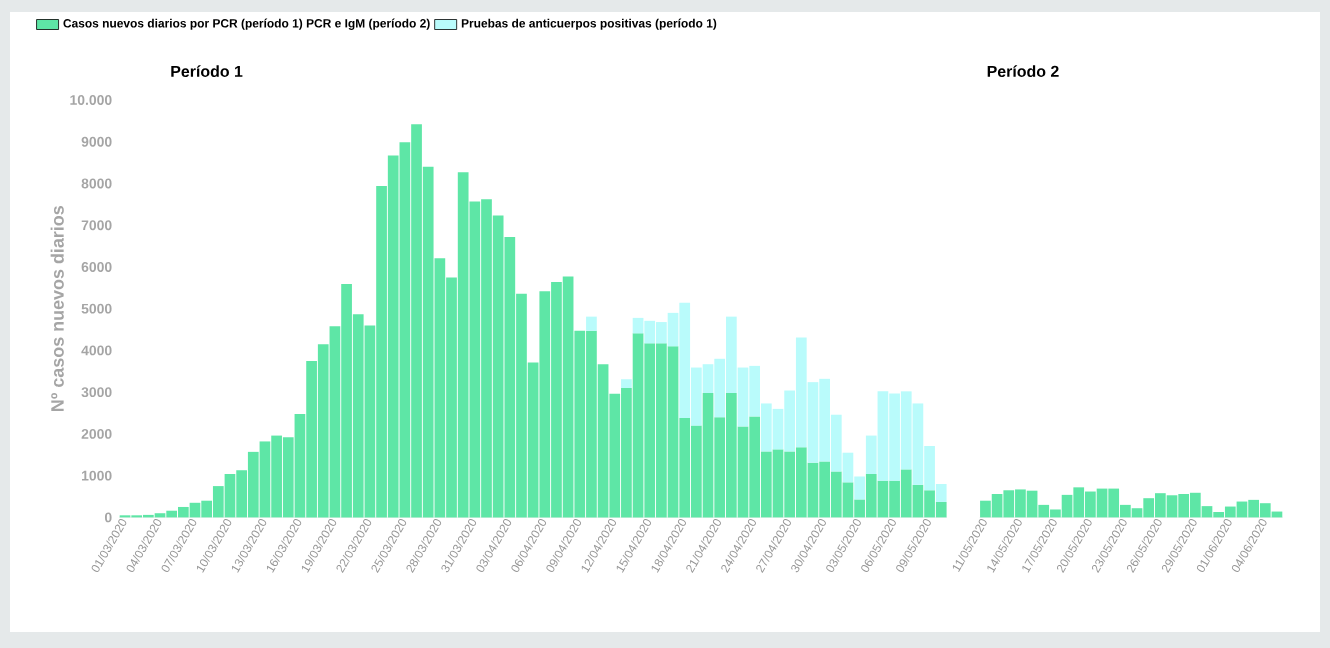 The width and height of the screenshot is (1330, 648). Describe the element at coordinates (57, 308) in the screenshot. I see `y-axis-title: Nº casos nuevos diarios` at that location.